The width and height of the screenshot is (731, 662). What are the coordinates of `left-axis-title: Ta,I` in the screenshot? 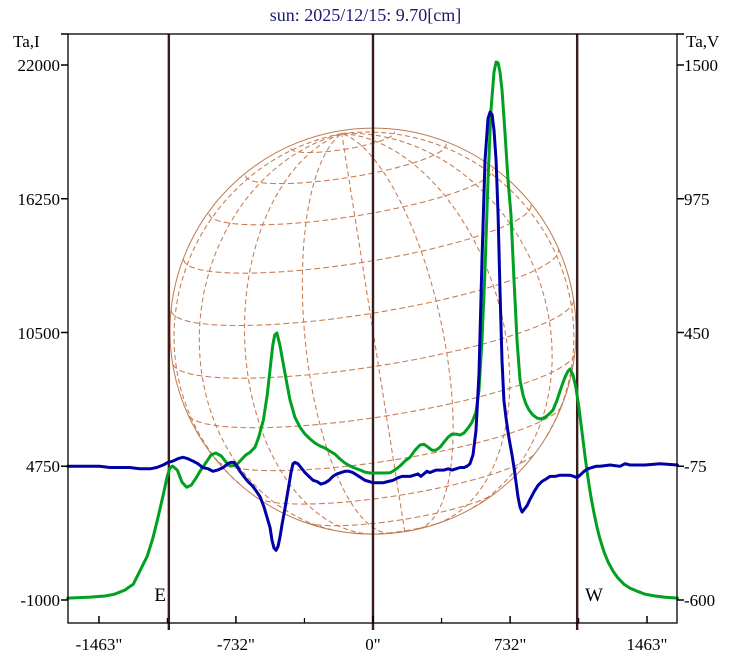 It's located at (26, 41).